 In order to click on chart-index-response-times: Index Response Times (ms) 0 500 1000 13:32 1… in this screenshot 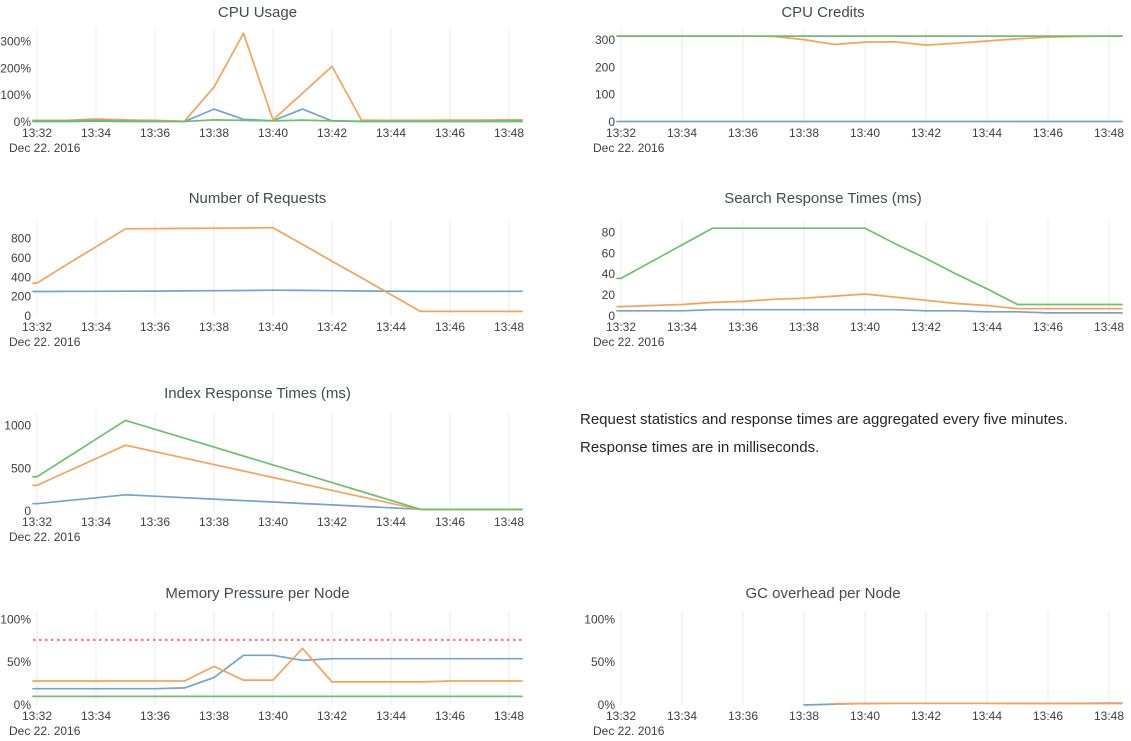, I will do `click(282, 464)`.